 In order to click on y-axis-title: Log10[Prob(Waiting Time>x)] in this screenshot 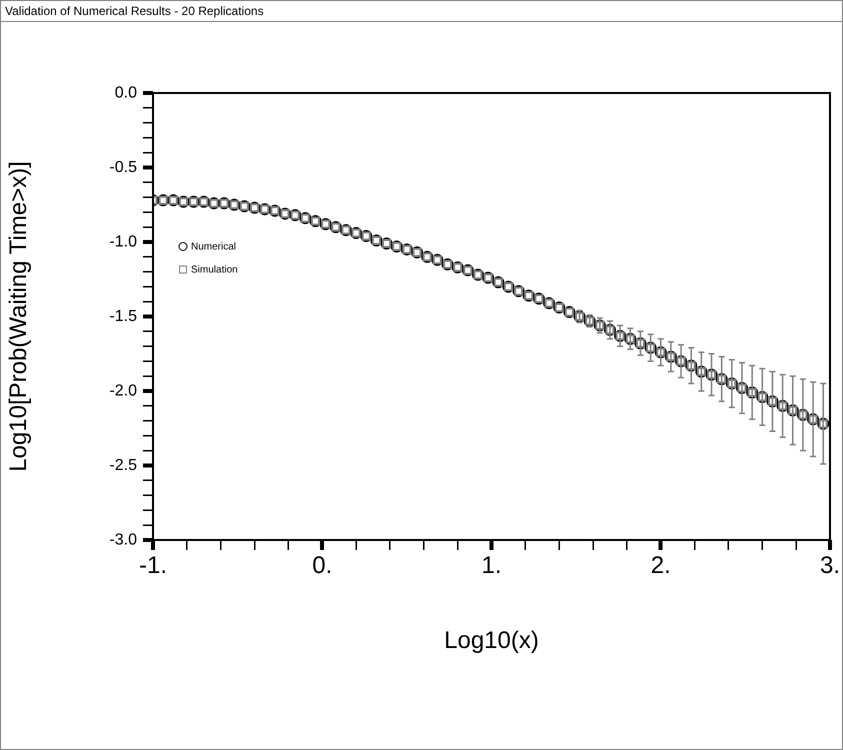, I will do `click(18, 316)`.